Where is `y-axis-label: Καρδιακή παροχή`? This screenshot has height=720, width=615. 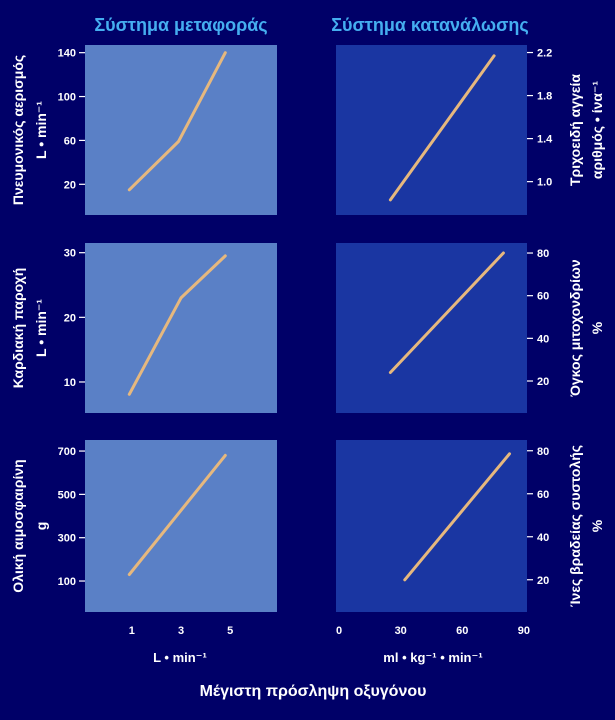
y-axis-label: Καρδιακή παροχή is located at coordinates (18, 328).